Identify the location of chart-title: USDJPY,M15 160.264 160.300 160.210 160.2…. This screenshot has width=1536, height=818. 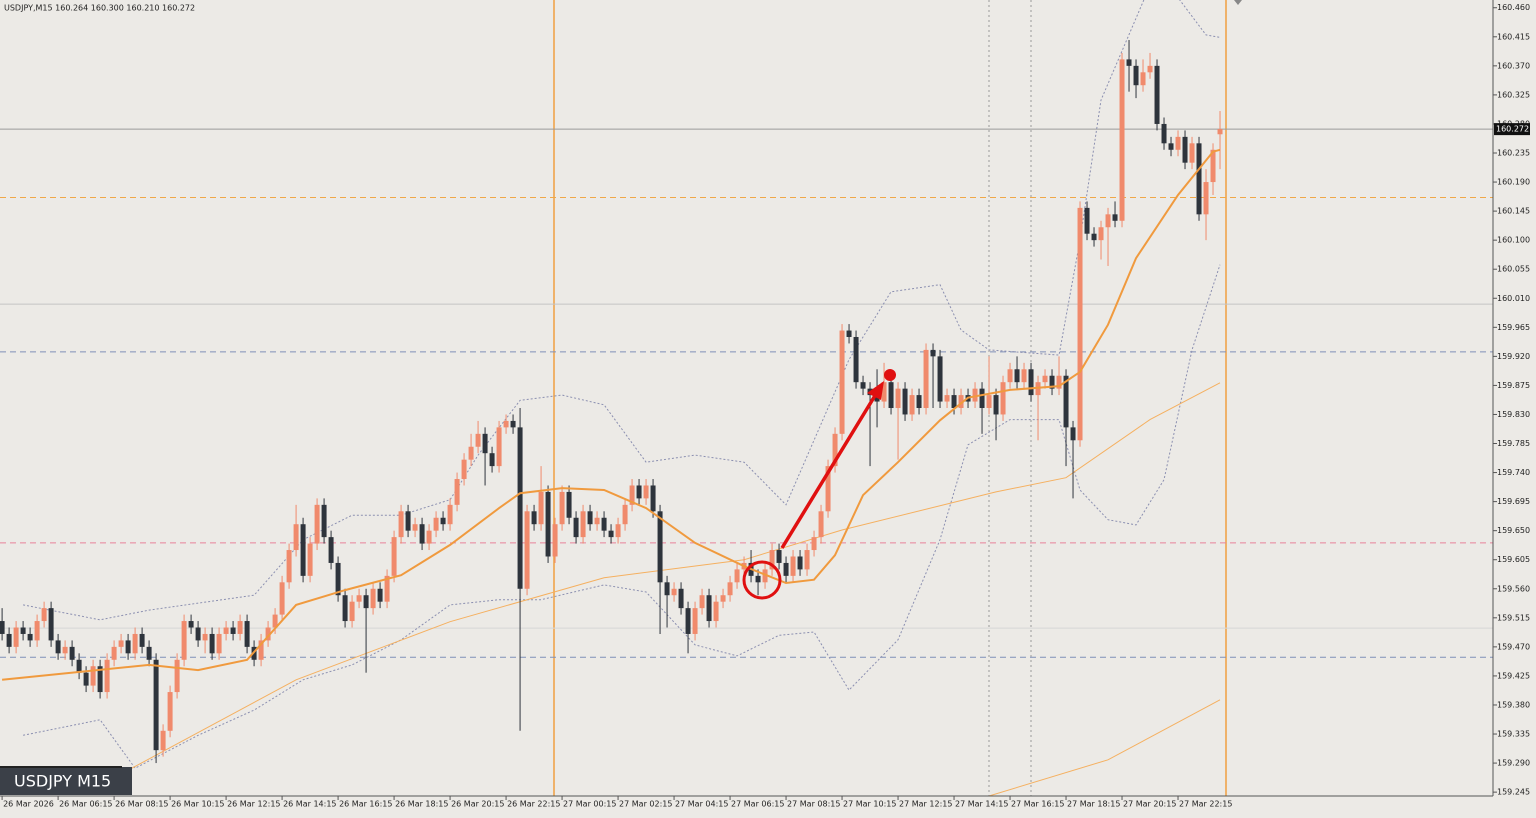
(99, 8).